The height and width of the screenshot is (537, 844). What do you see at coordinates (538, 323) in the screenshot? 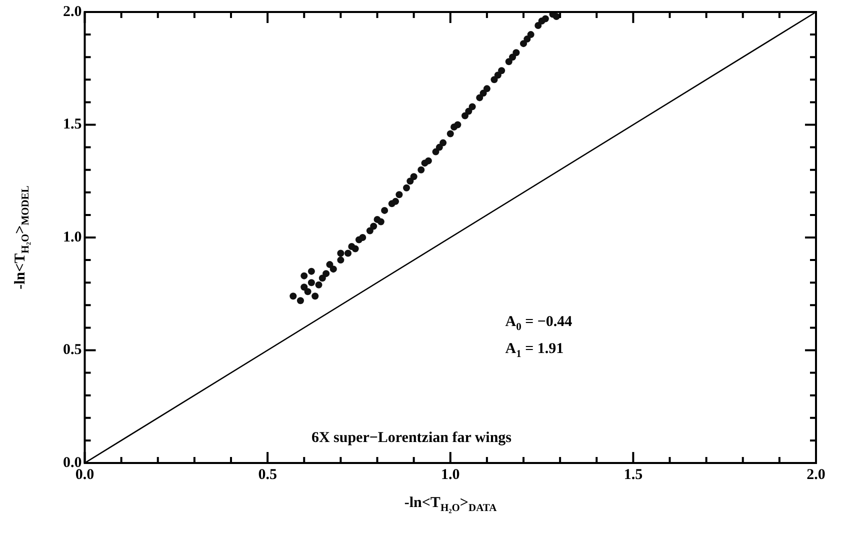
I see `annotation: A$_{0}$ = −0.44` at bounding box center [538, 323].